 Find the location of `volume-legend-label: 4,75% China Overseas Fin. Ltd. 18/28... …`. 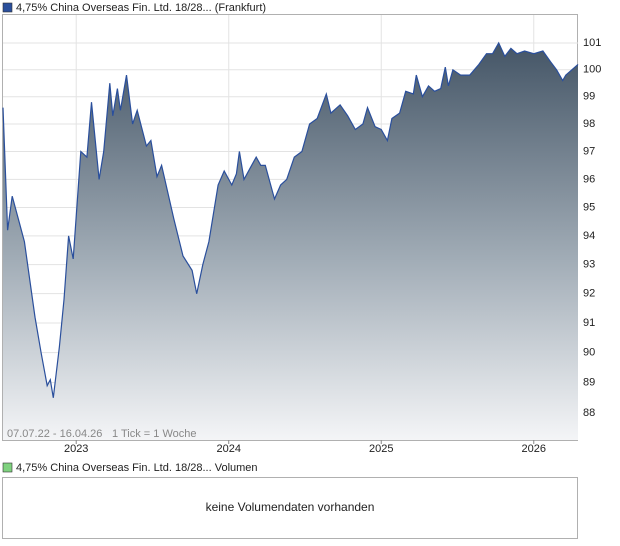

volume-legend-label: 4,75% China Overseas Fin. Ltd. 18/28... … is located at coordinates (137, 468).